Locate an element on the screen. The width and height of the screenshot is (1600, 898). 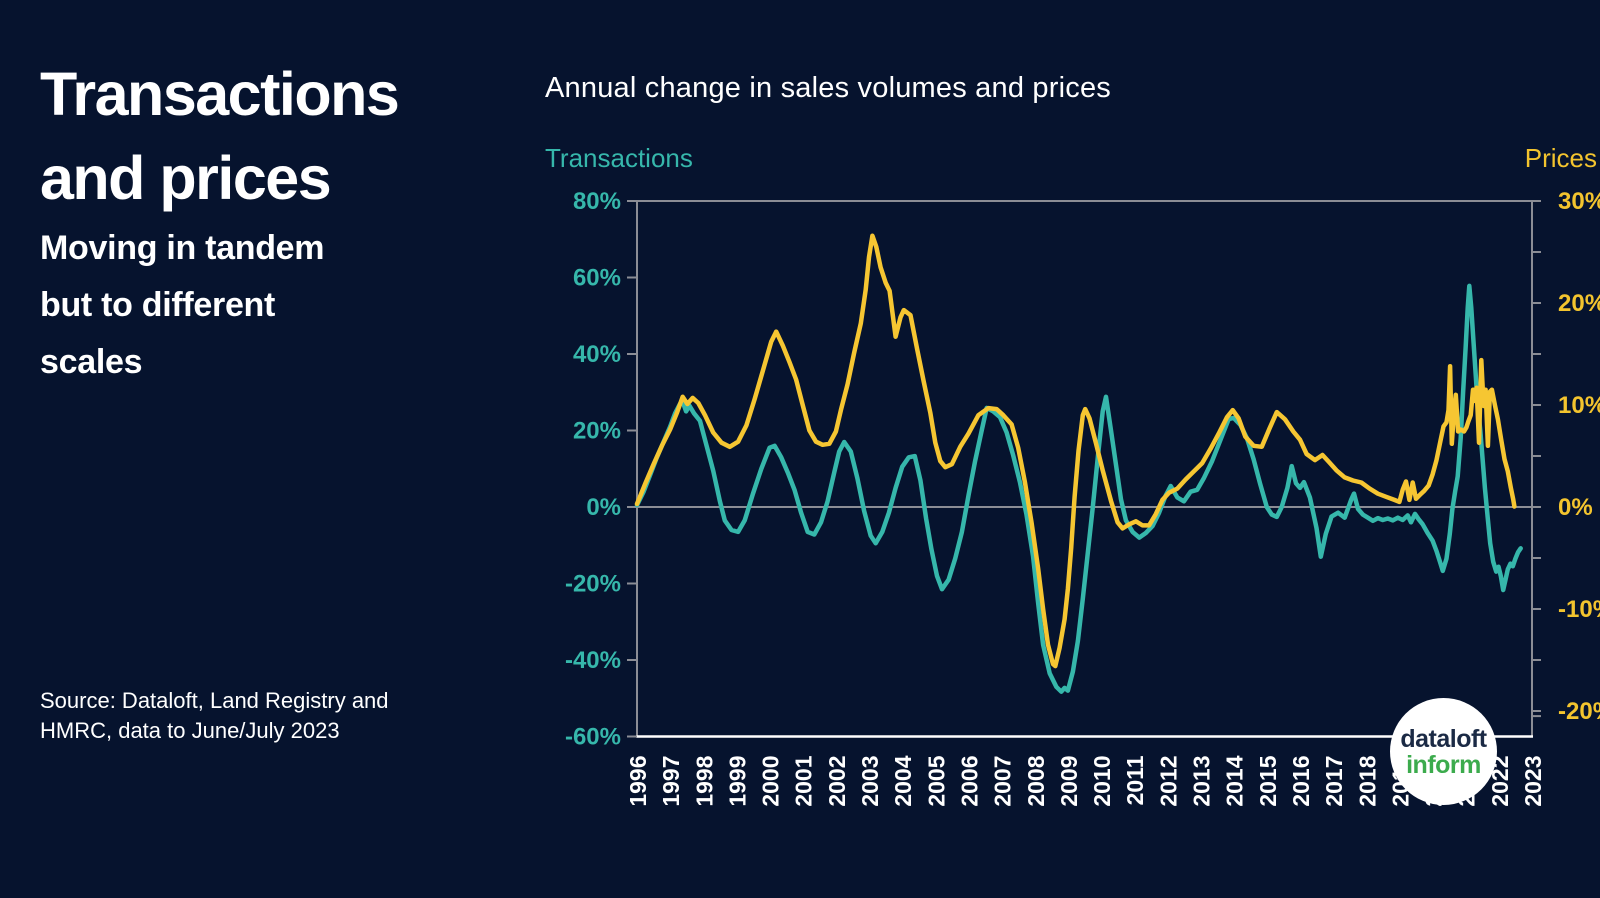
source-note-line1: Source: Dataloft, Land Registry and is located at coordinates (214, 700).